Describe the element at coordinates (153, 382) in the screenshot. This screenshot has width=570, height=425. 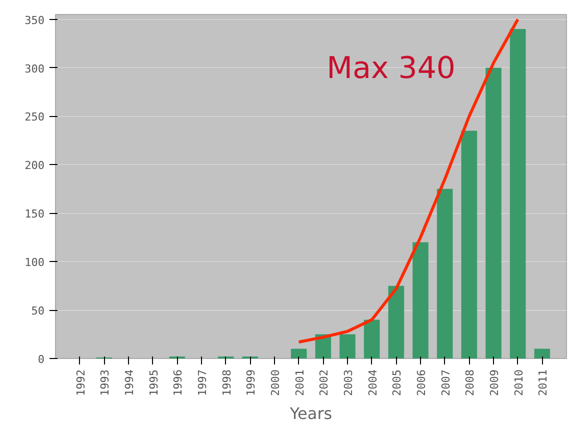
I see `x-tick-label: 1995` at that location.